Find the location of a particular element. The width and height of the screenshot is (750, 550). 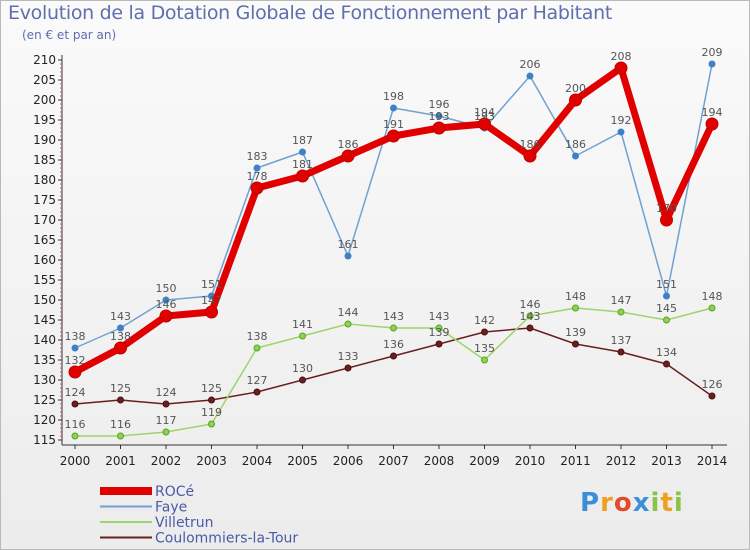

y-tick-label: 155 is located at coordinates (44, 280).